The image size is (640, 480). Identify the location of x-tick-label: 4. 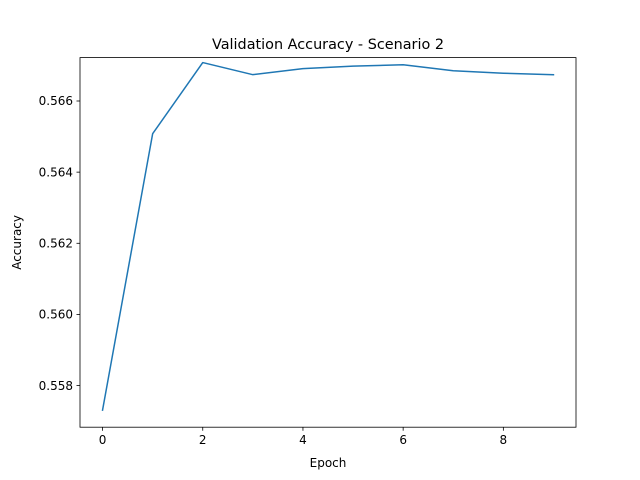
(303, 440).